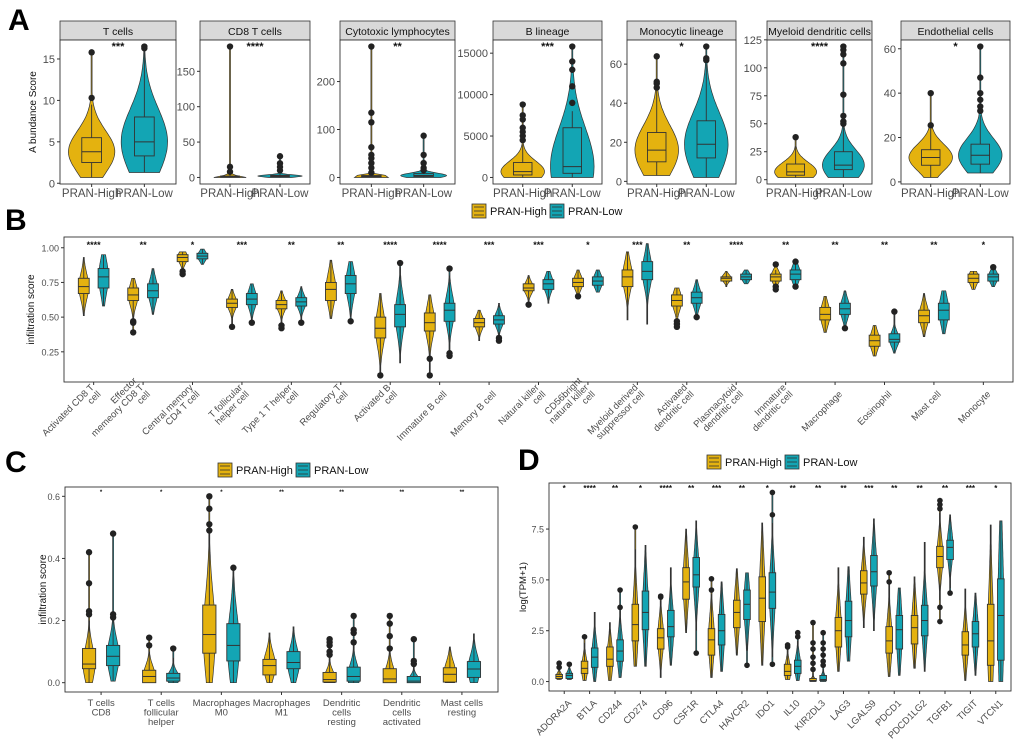 The height and width of the screenshot is (743, 1020). I want to click on panel-letter-d: D, so click(529, 460).